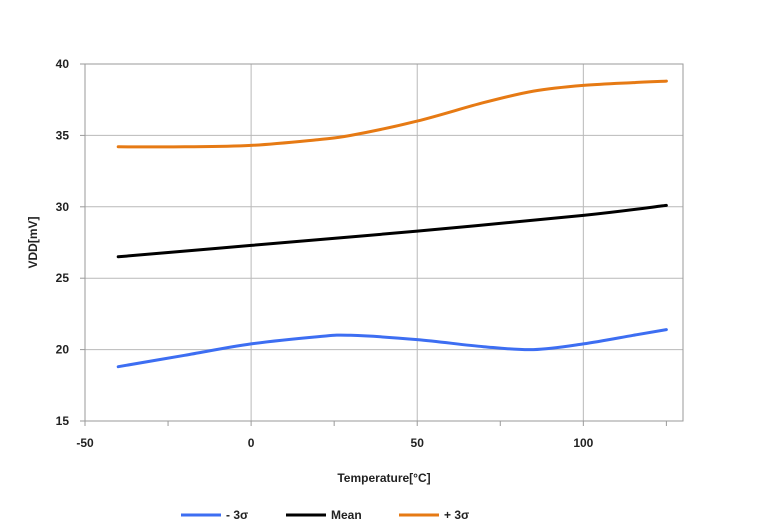 Image resolution: width=770 pixels, height=532 pixels. What do you see at coordinates (63, 64) in the screenshot?
I see `y-tick-label: 40` at bounding box center [63, 64].